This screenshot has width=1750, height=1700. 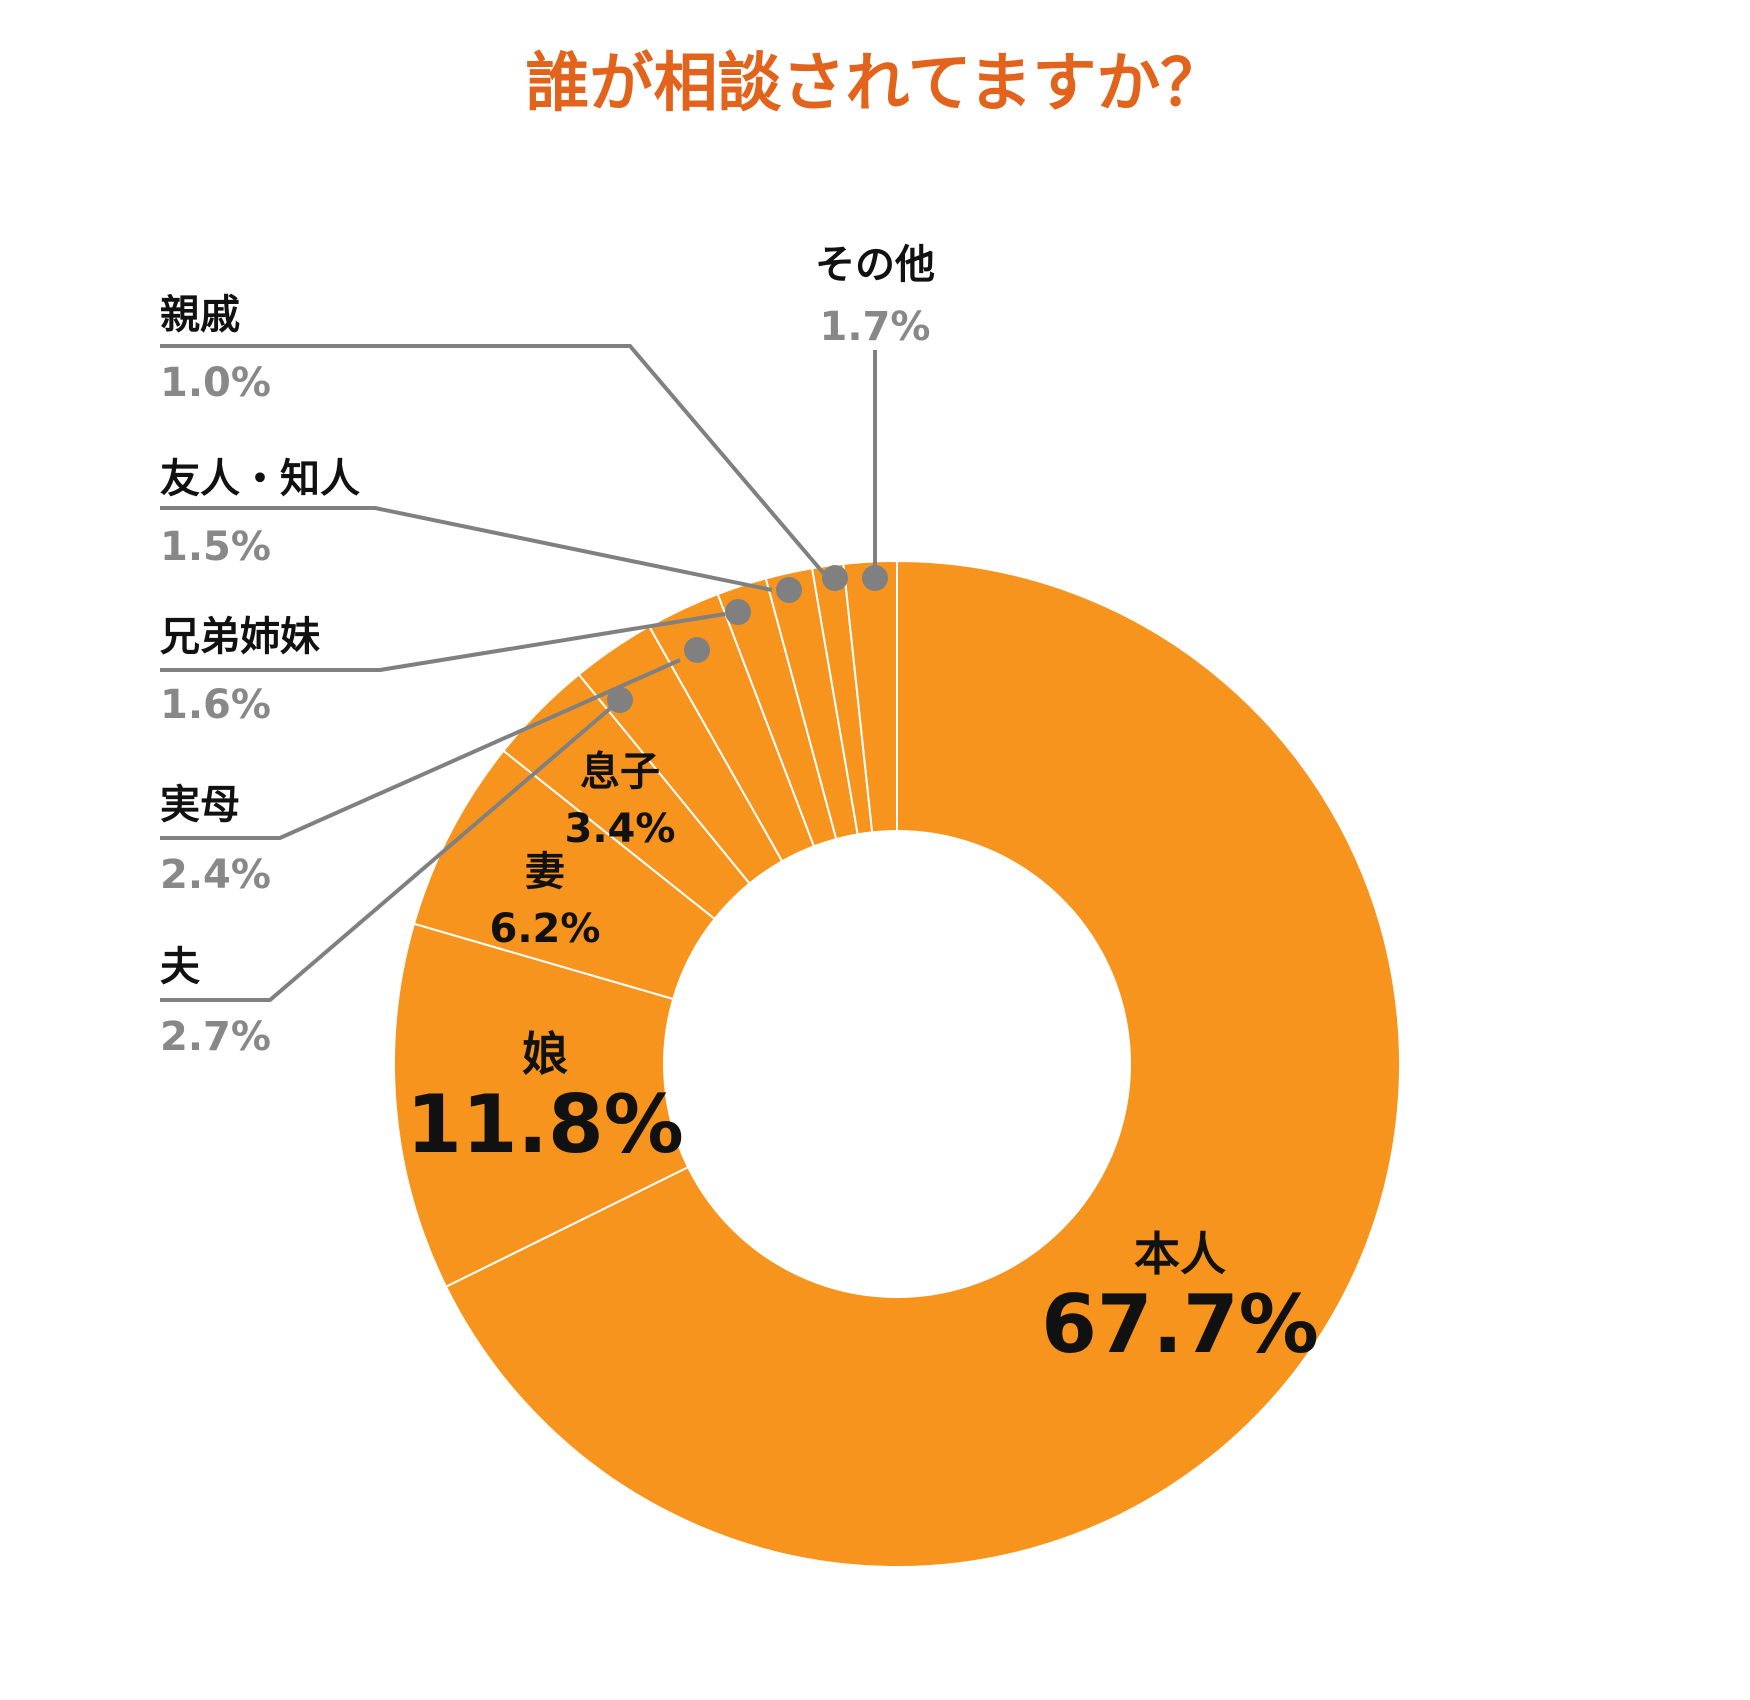 What do you see at coordinates (180, 967) in the screenshot?
I see `slice-label-4: 夫` at bounding box center [180, 967].